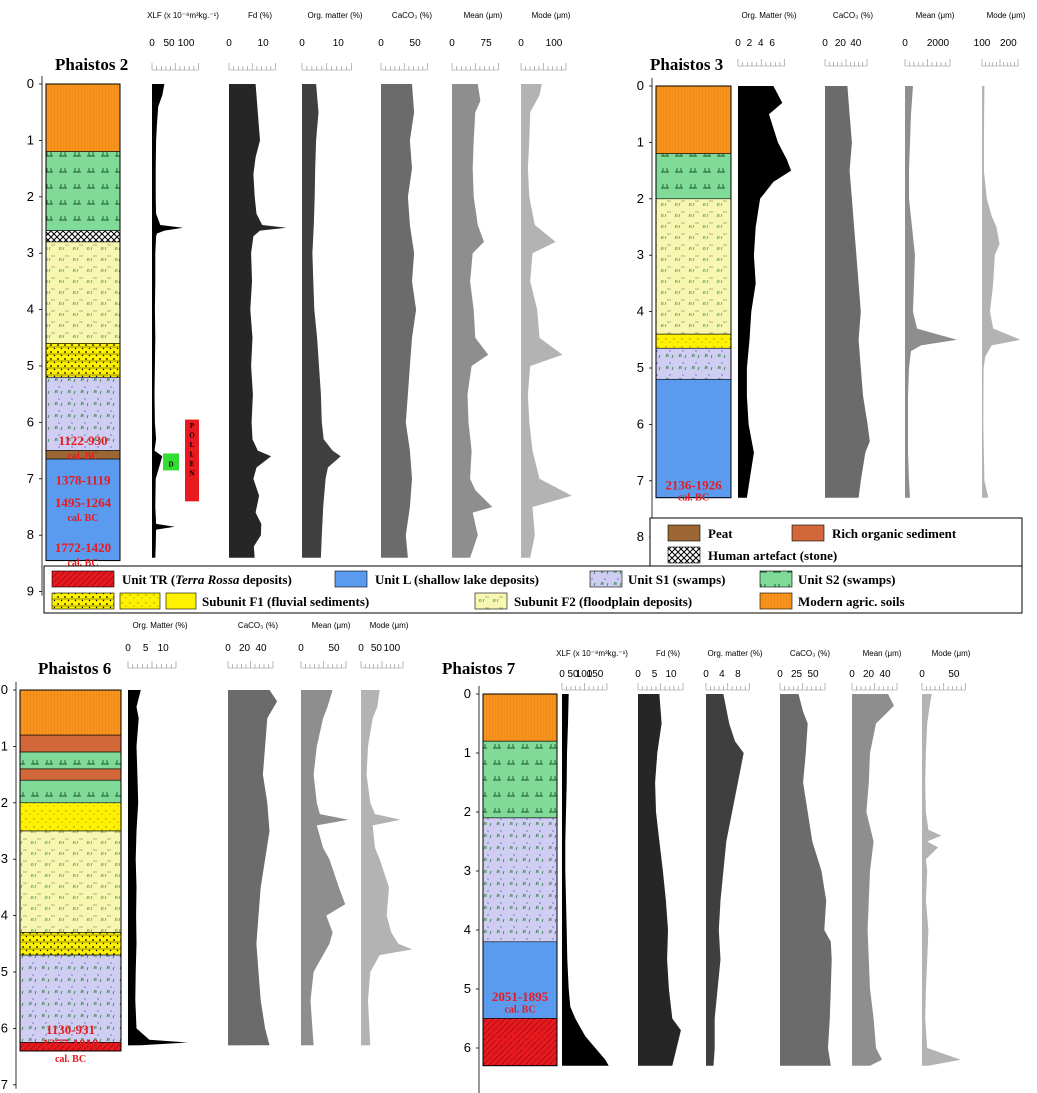 Image resolution: width=1037 pixels, height=1093 pixels. Describe the element at coordinates (148, 579) in the screenshot. I see `legend-label-tr-part: Unit TR (` at that location.